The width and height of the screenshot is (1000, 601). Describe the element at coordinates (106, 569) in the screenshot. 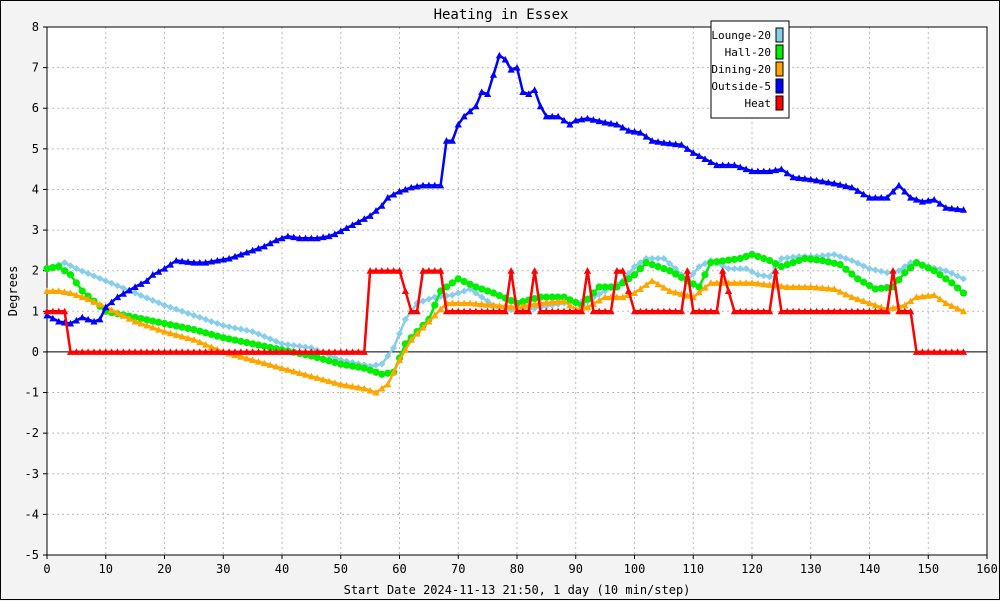

I see `x-tick-label: 10` at that location.